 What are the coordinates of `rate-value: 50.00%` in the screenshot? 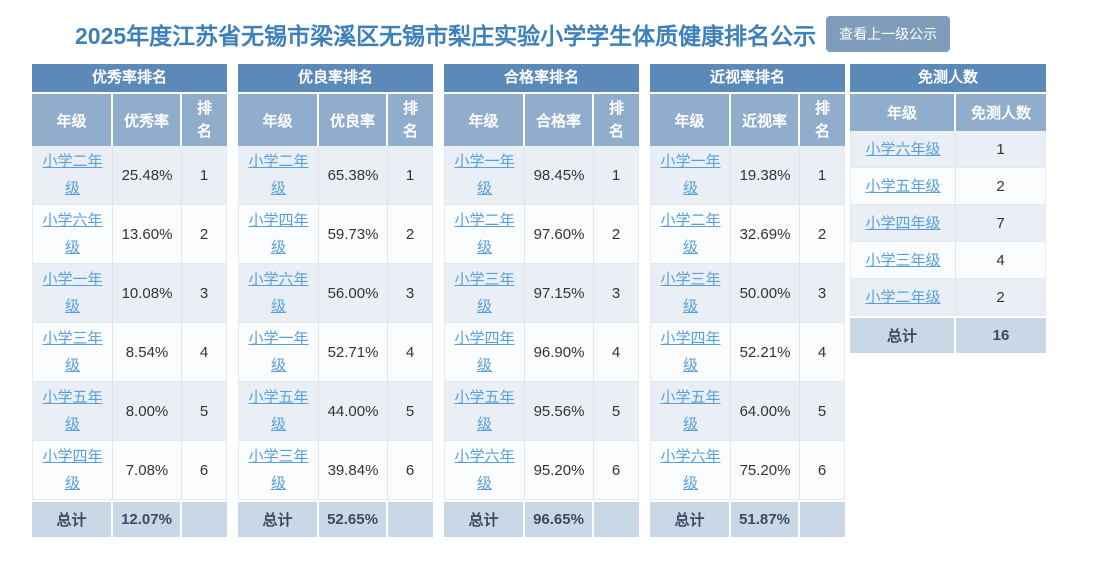 It's located at (765, 293).